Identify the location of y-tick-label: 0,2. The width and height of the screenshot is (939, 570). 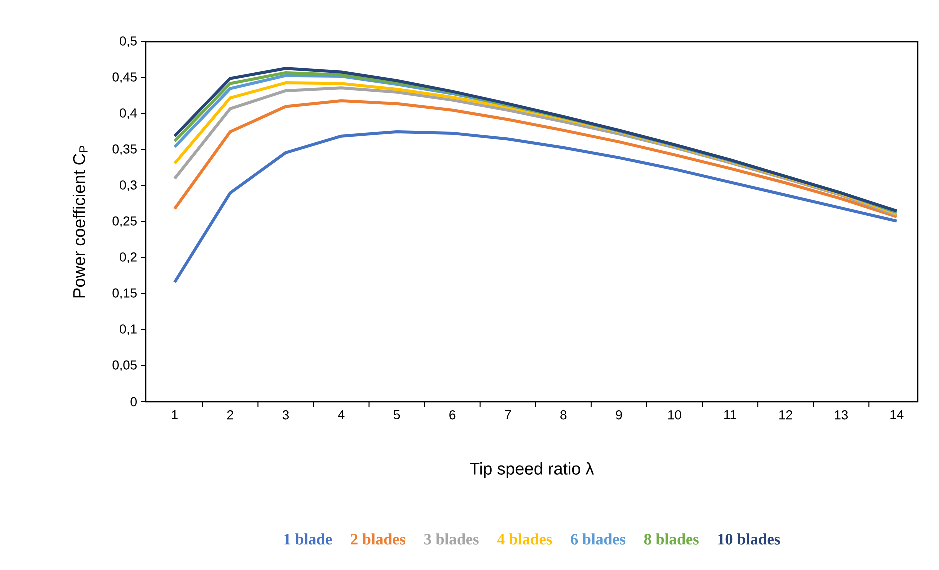
(128, 258).